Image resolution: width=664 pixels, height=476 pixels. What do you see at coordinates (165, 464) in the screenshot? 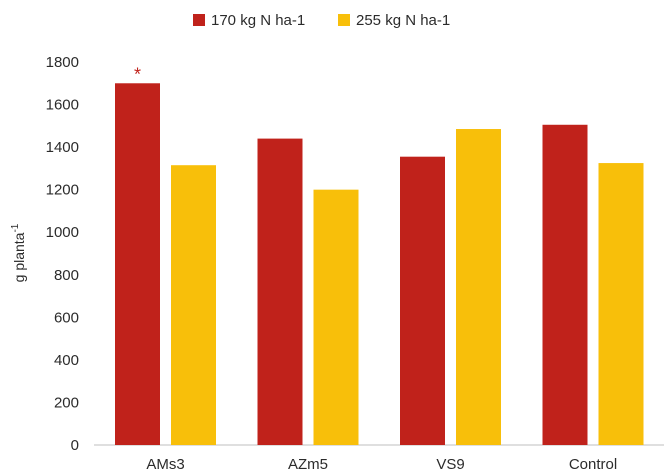
I see `x-tick-label: AMs3` at bounding box center [165, 464].